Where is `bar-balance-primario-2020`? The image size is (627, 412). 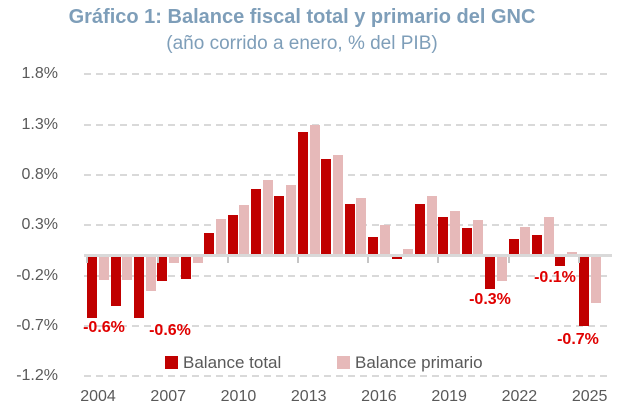
bar-balance-primario-2020 is located at coordinates (478, 238).